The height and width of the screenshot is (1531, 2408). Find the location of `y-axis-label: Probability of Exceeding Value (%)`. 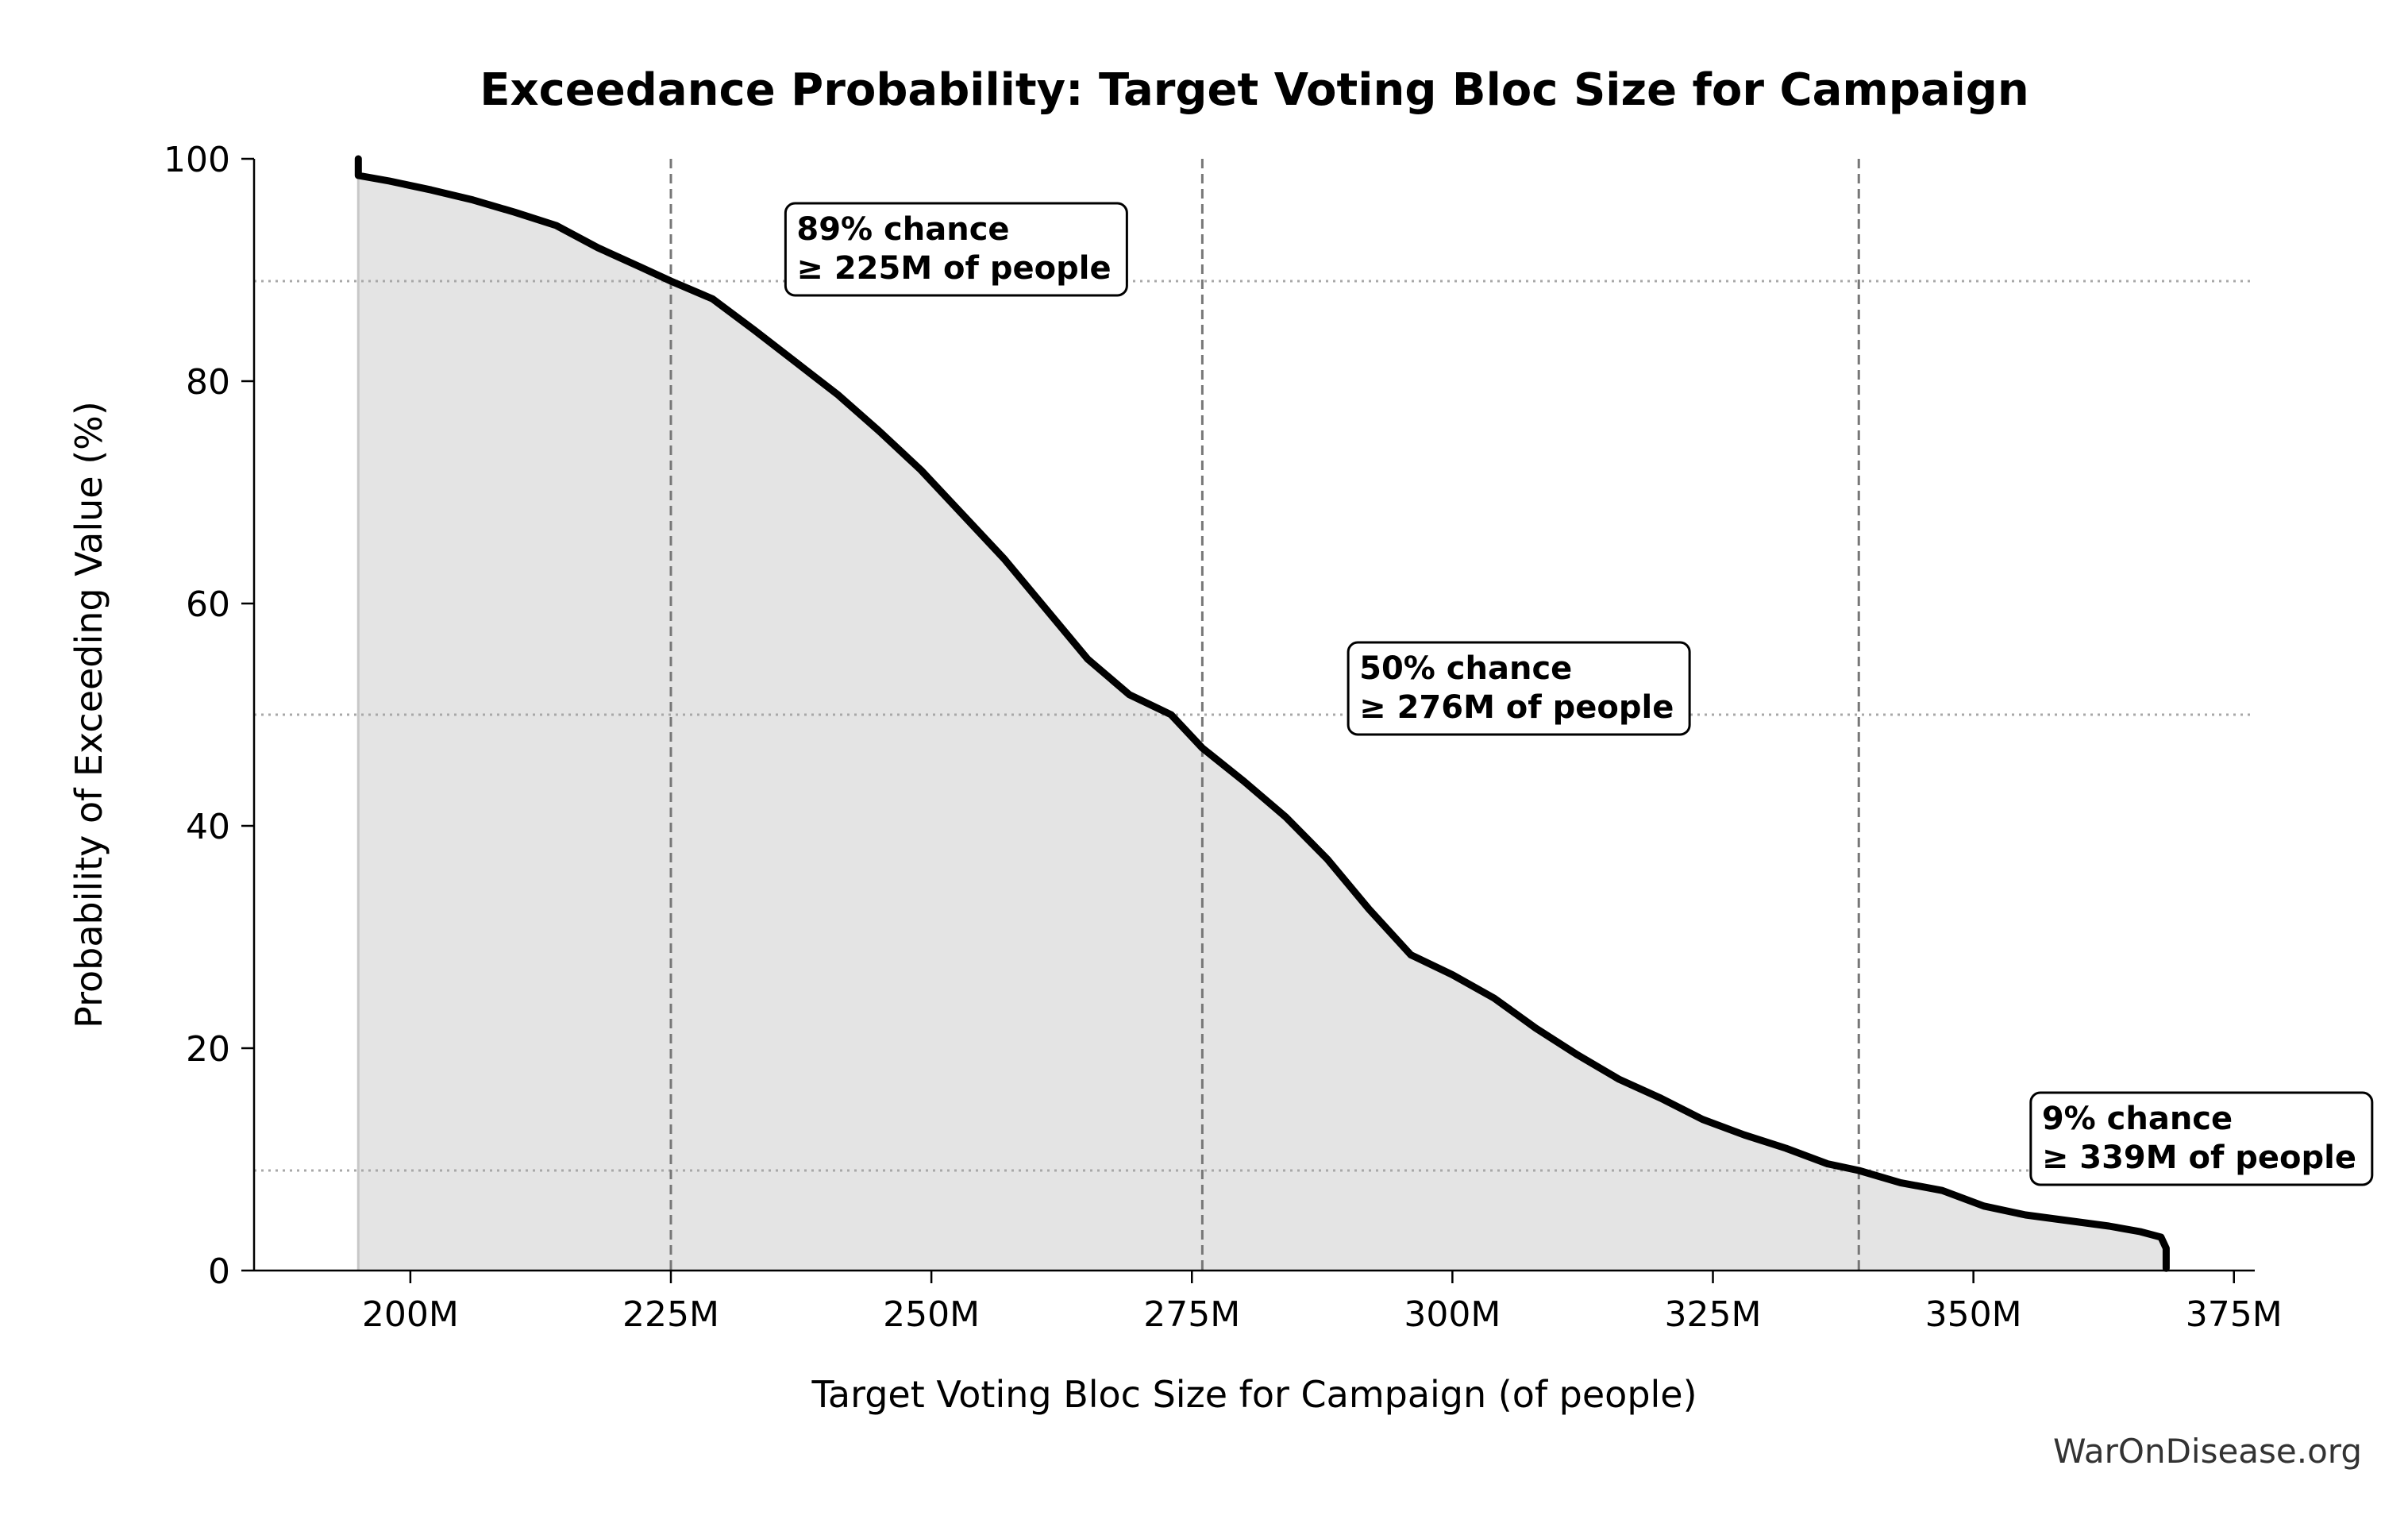

y-axis-label: Probability of Exceeding Value (%) is located at coordinates (88, 714).